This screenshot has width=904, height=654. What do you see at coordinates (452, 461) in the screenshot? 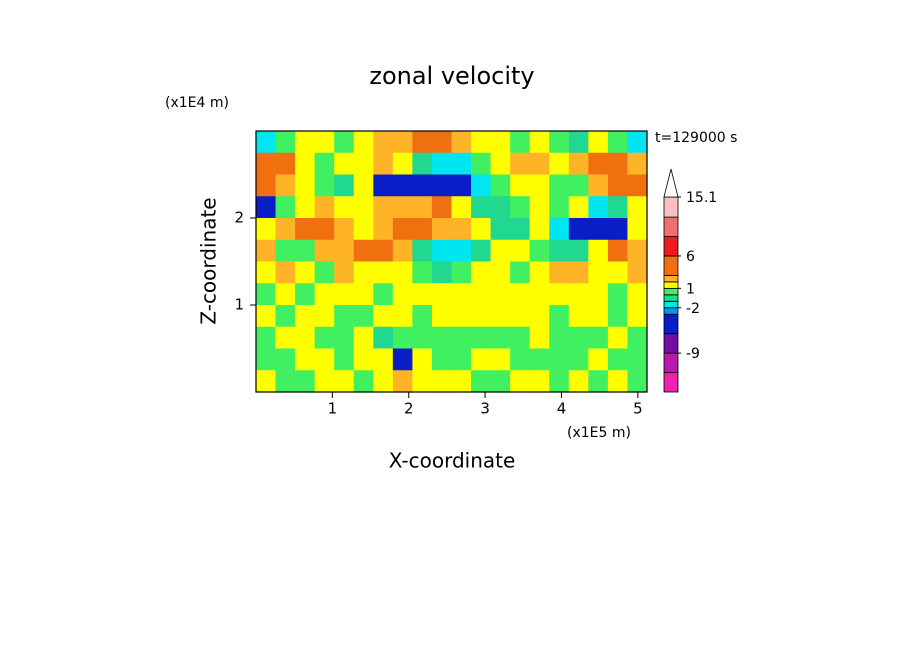
I see `x-axis-title: X-coordinate` at bounding box center [452, 461].